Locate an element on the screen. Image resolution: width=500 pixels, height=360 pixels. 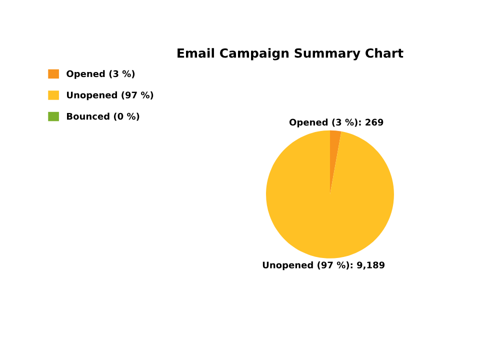
chart-title: Email Campaign Summary Chart is located at coordinates (291, 54).